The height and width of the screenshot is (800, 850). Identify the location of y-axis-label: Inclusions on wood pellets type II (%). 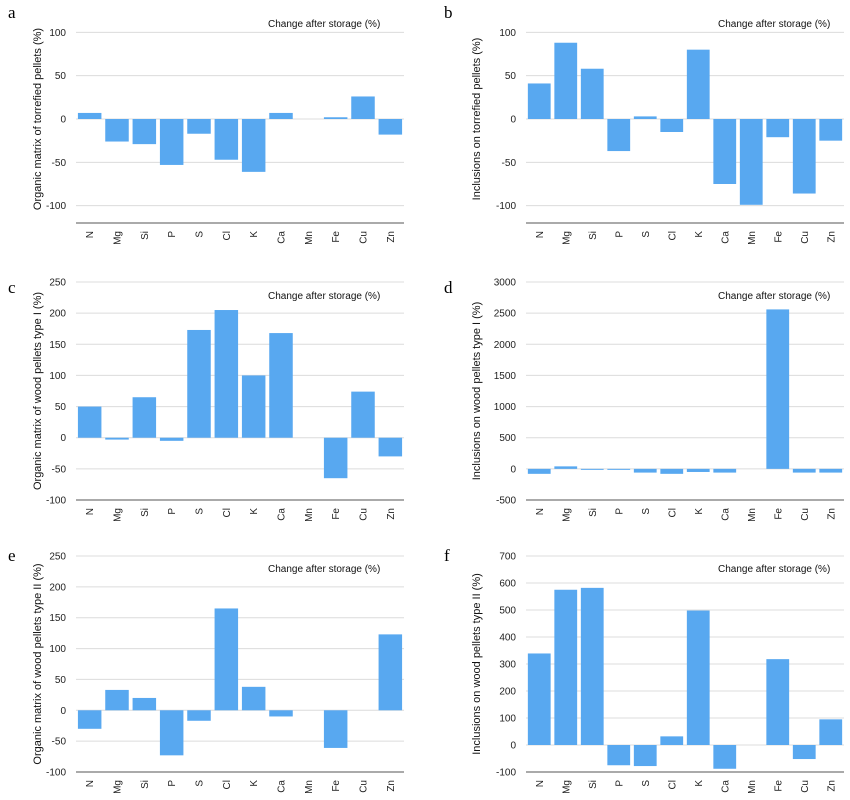
(477, 664).